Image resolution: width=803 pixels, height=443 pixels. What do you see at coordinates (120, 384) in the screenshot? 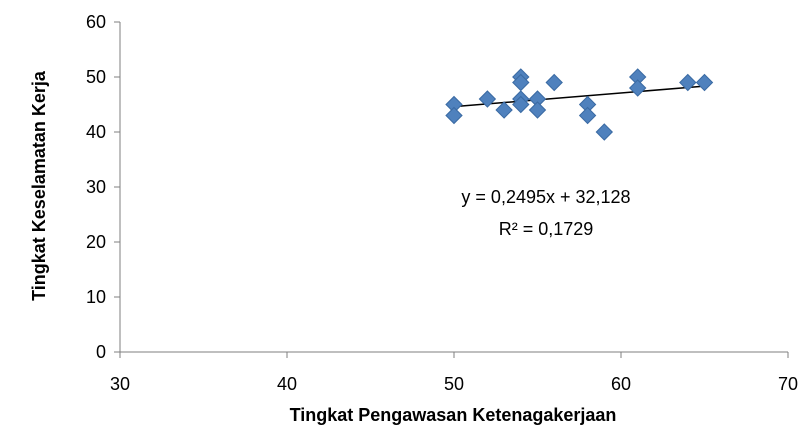
I see `x-tick-label: 30` at bounding box center [120, 384].